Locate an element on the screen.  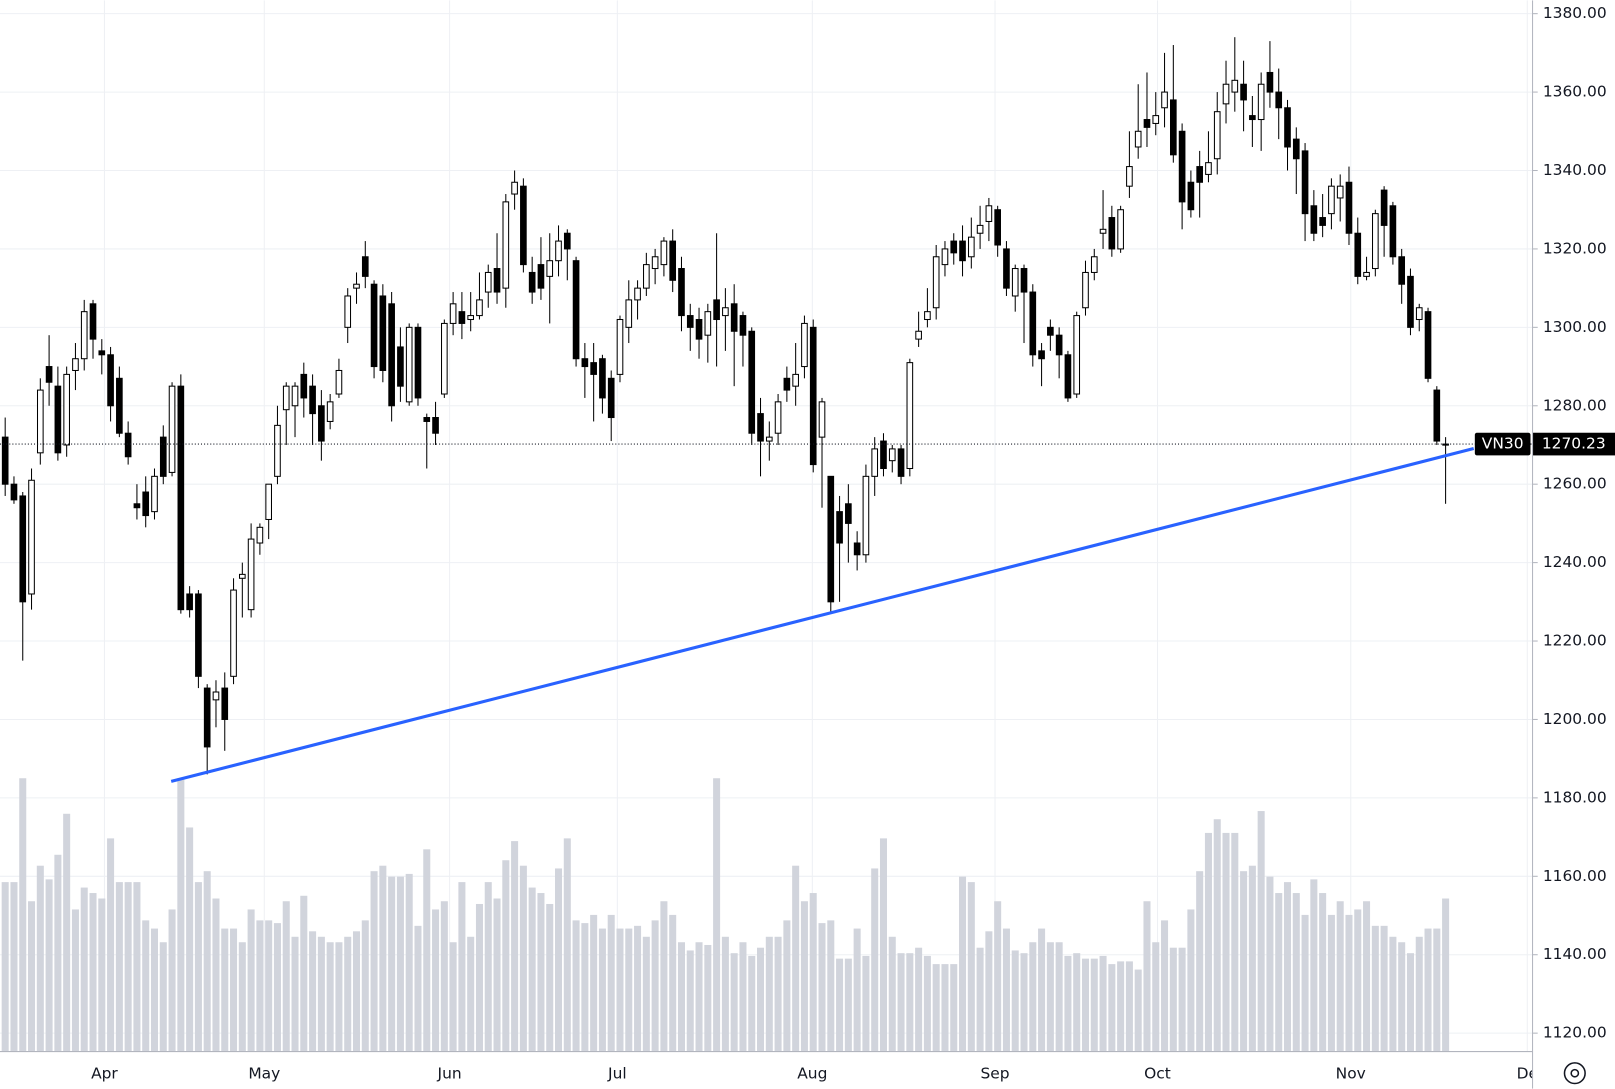
x-tick-label: Oct is located at coordinates (1157, 1074).